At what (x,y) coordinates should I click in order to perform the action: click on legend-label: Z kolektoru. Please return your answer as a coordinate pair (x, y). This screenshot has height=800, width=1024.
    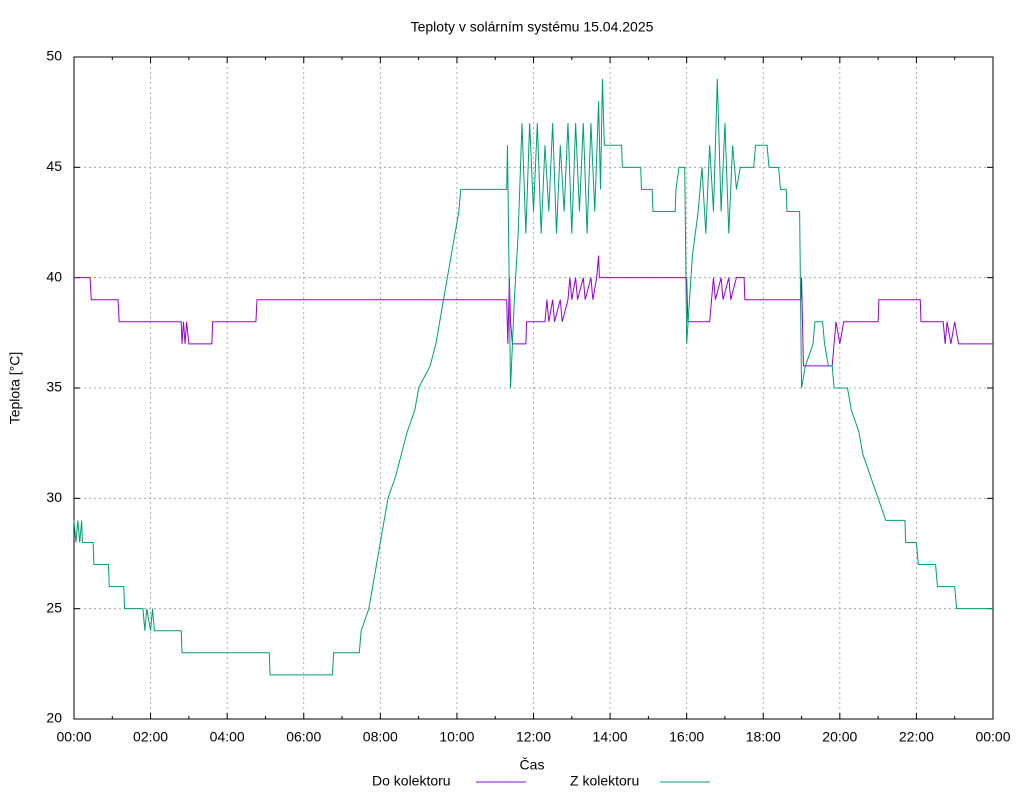
    Looking at the image, I should click on (604, 781).